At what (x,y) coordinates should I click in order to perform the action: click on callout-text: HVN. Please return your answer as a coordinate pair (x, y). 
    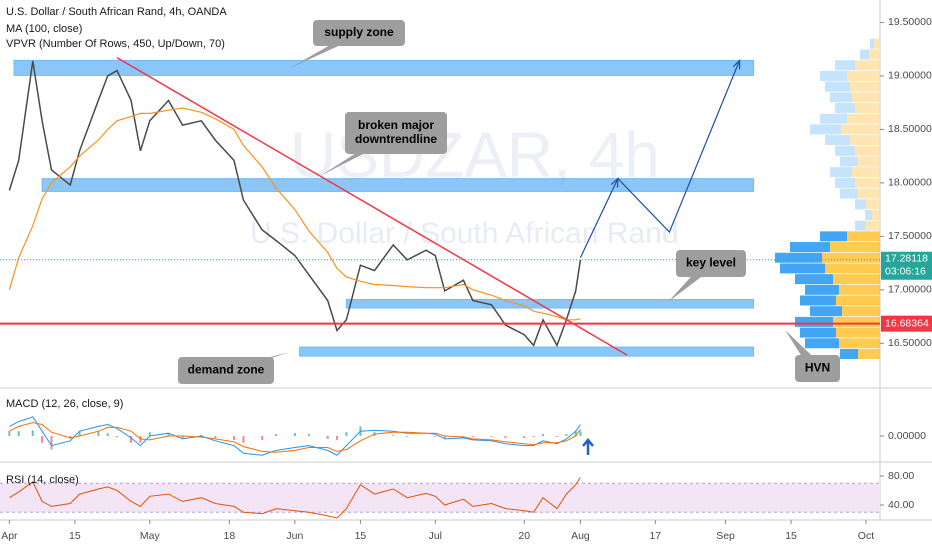
    Looking at the image, I should click on (817, 368).